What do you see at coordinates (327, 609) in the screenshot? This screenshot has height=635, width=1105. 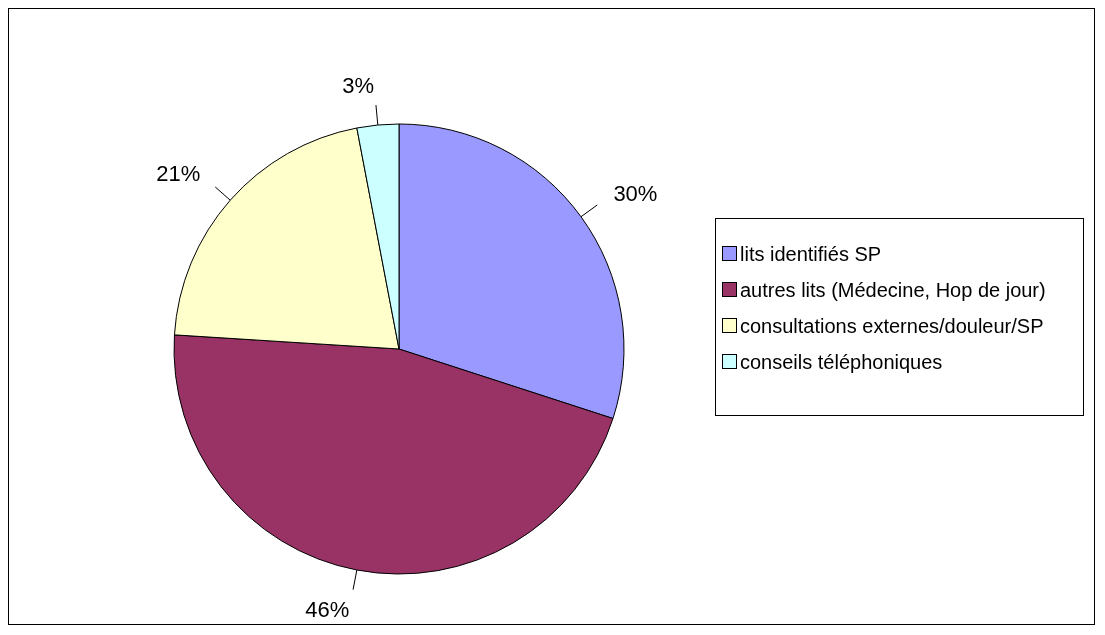 I see `data-label: 46%` at bounding box center [327, 609].